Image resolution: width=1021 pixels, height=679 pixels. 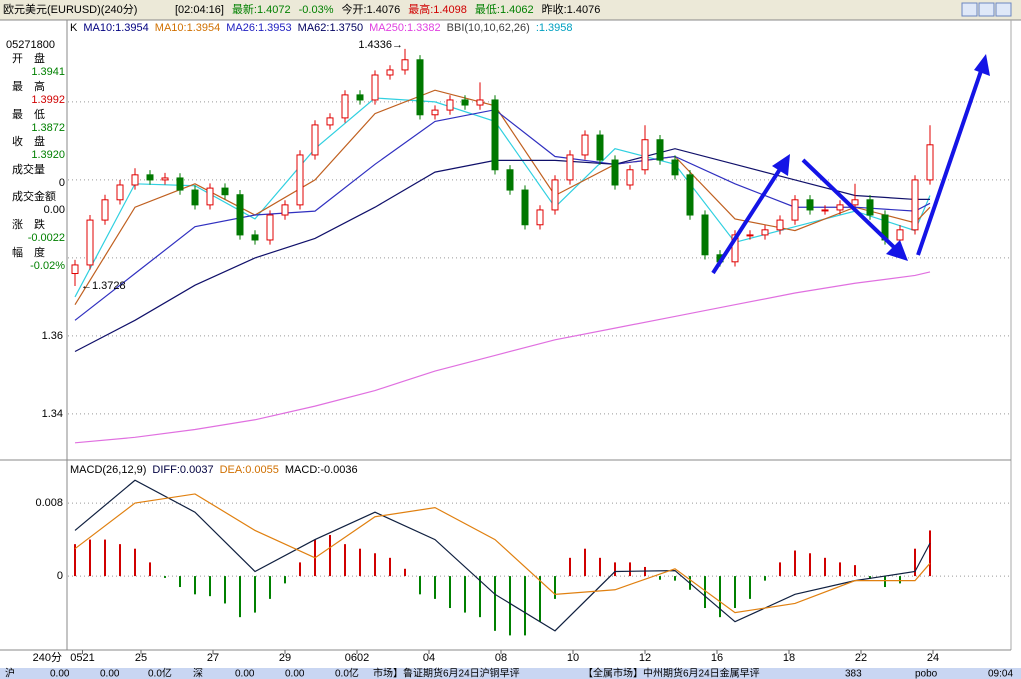 I want to click on info-value: -0.02%, so click(x=47, y=266).